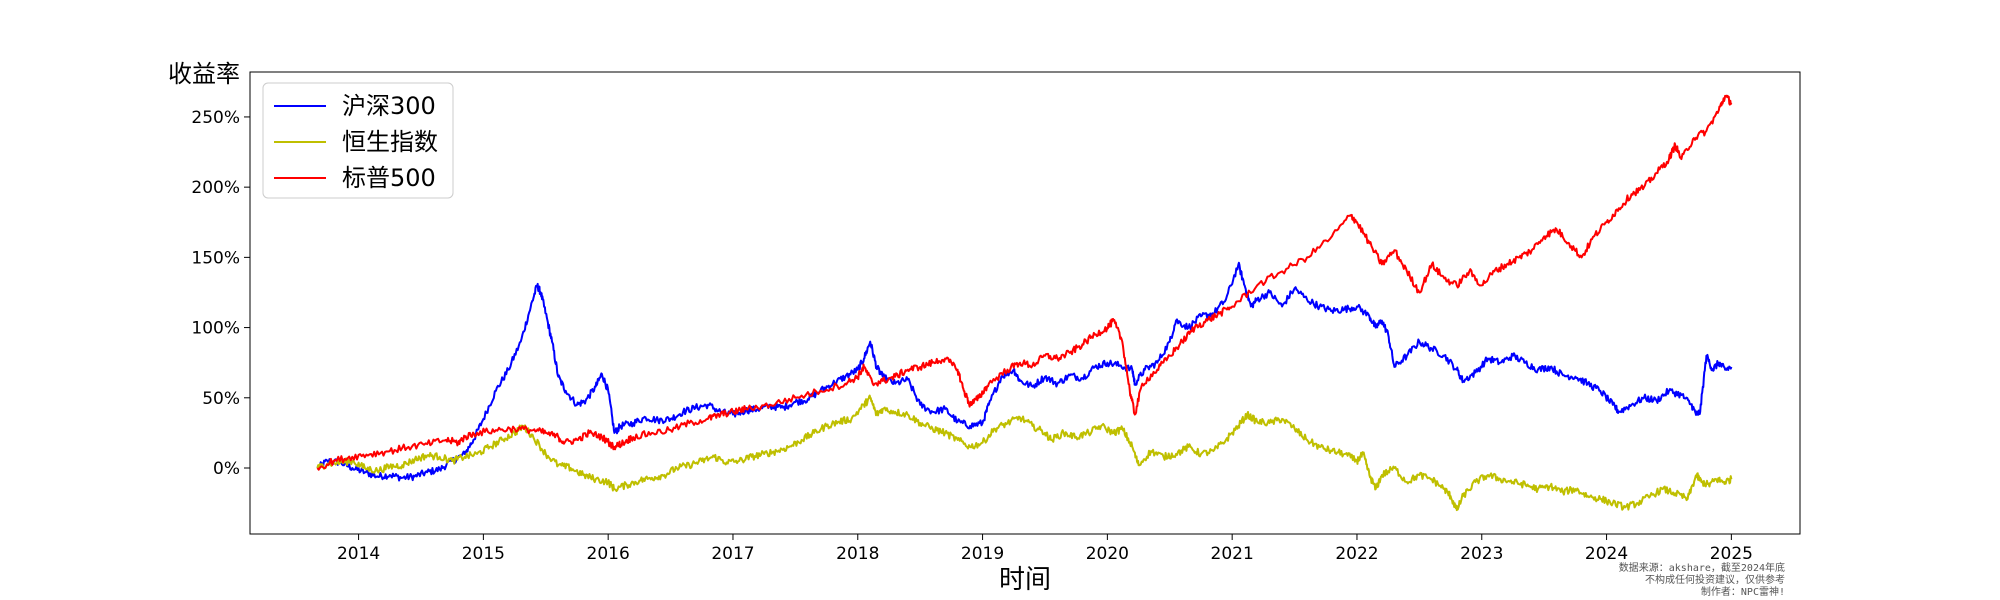  What do you see at coordinates (982, 554) in the screenshot?
I see `x-tick-label: 2019` at bounding box center [982, 554].